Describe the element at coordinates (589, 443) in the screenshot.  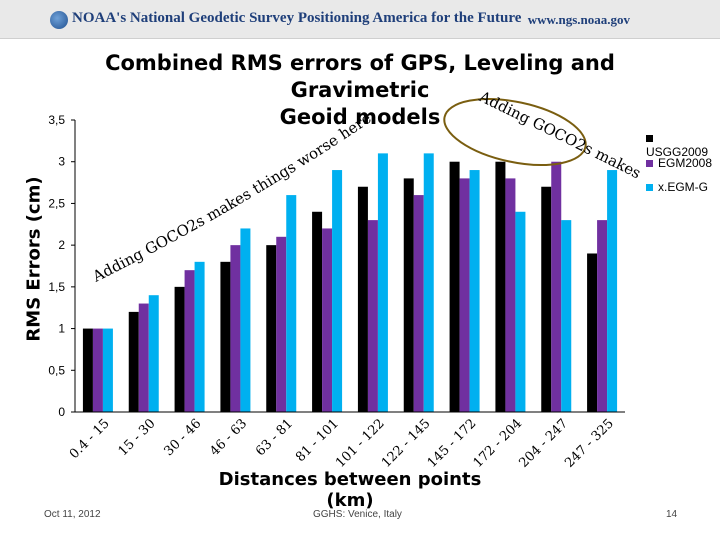
I see `x-tick-label: 247 - 325` at that location.